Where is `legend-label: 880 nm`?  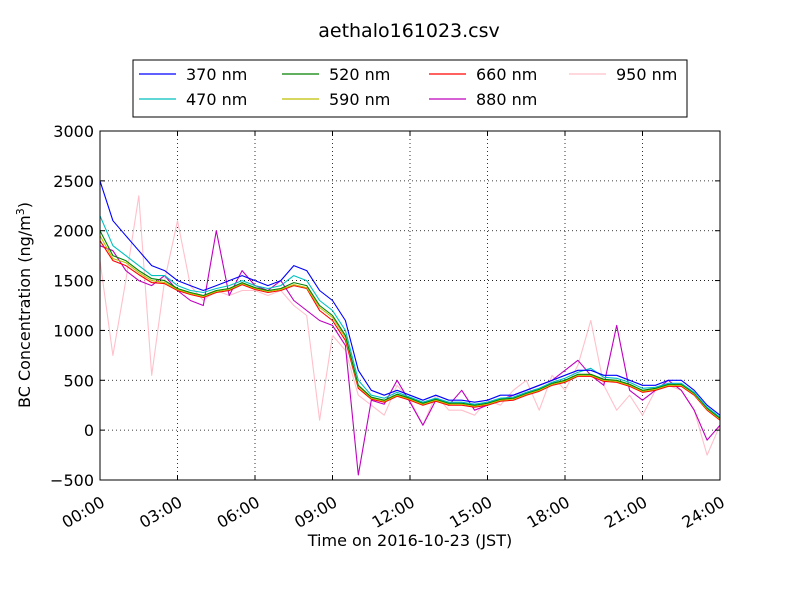 legend-label: 880 nm is located at coordinates (506, 99).